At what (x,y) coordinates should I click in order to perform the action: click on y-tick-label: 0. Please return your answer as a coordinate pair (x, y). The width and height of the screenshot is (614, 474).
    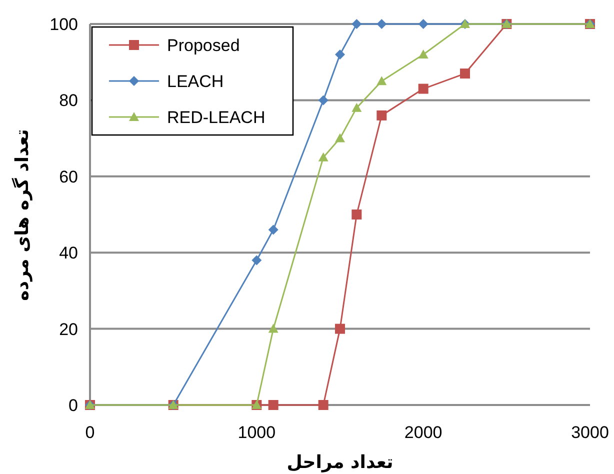
    Looking at the image, I should click on (73, 405).